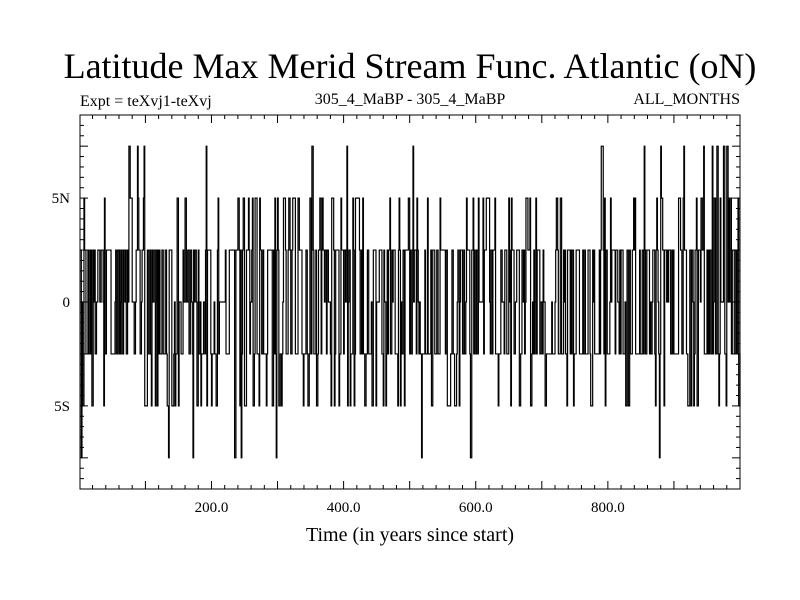 This screenshot has width=800, height=600. I want to click on experiment-label: Expt = teXvj1-teXvj, so click(146, 101).